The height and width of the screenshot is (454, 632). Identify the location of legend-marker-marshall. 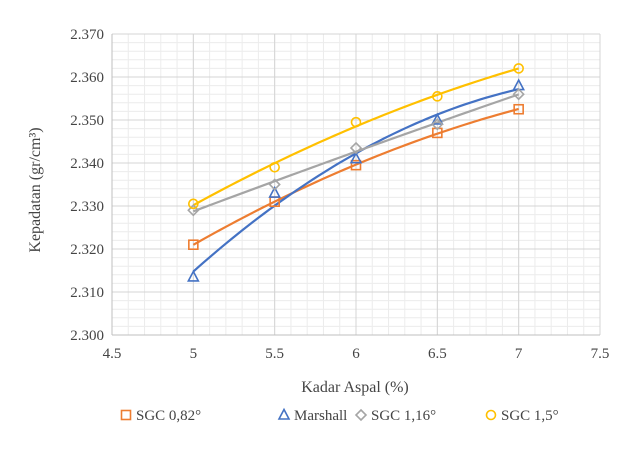
(284, 413).